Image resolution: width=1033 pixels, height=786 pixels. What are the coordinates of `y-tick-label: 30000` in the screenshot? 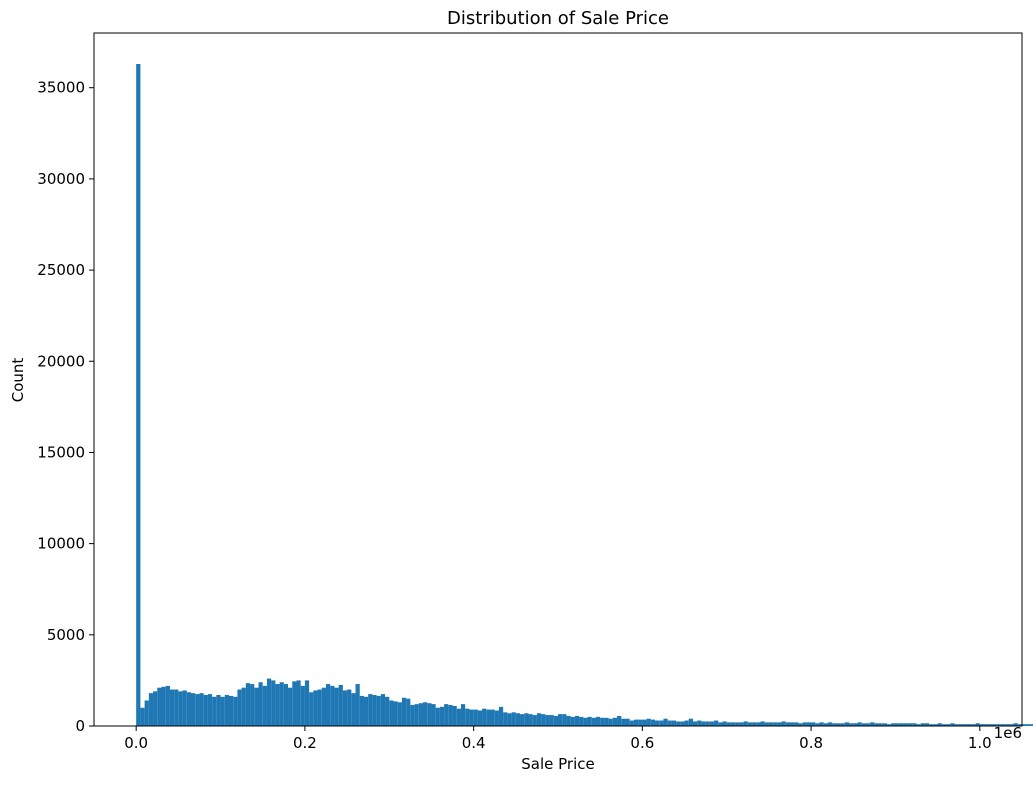 It's located at (61, 179).